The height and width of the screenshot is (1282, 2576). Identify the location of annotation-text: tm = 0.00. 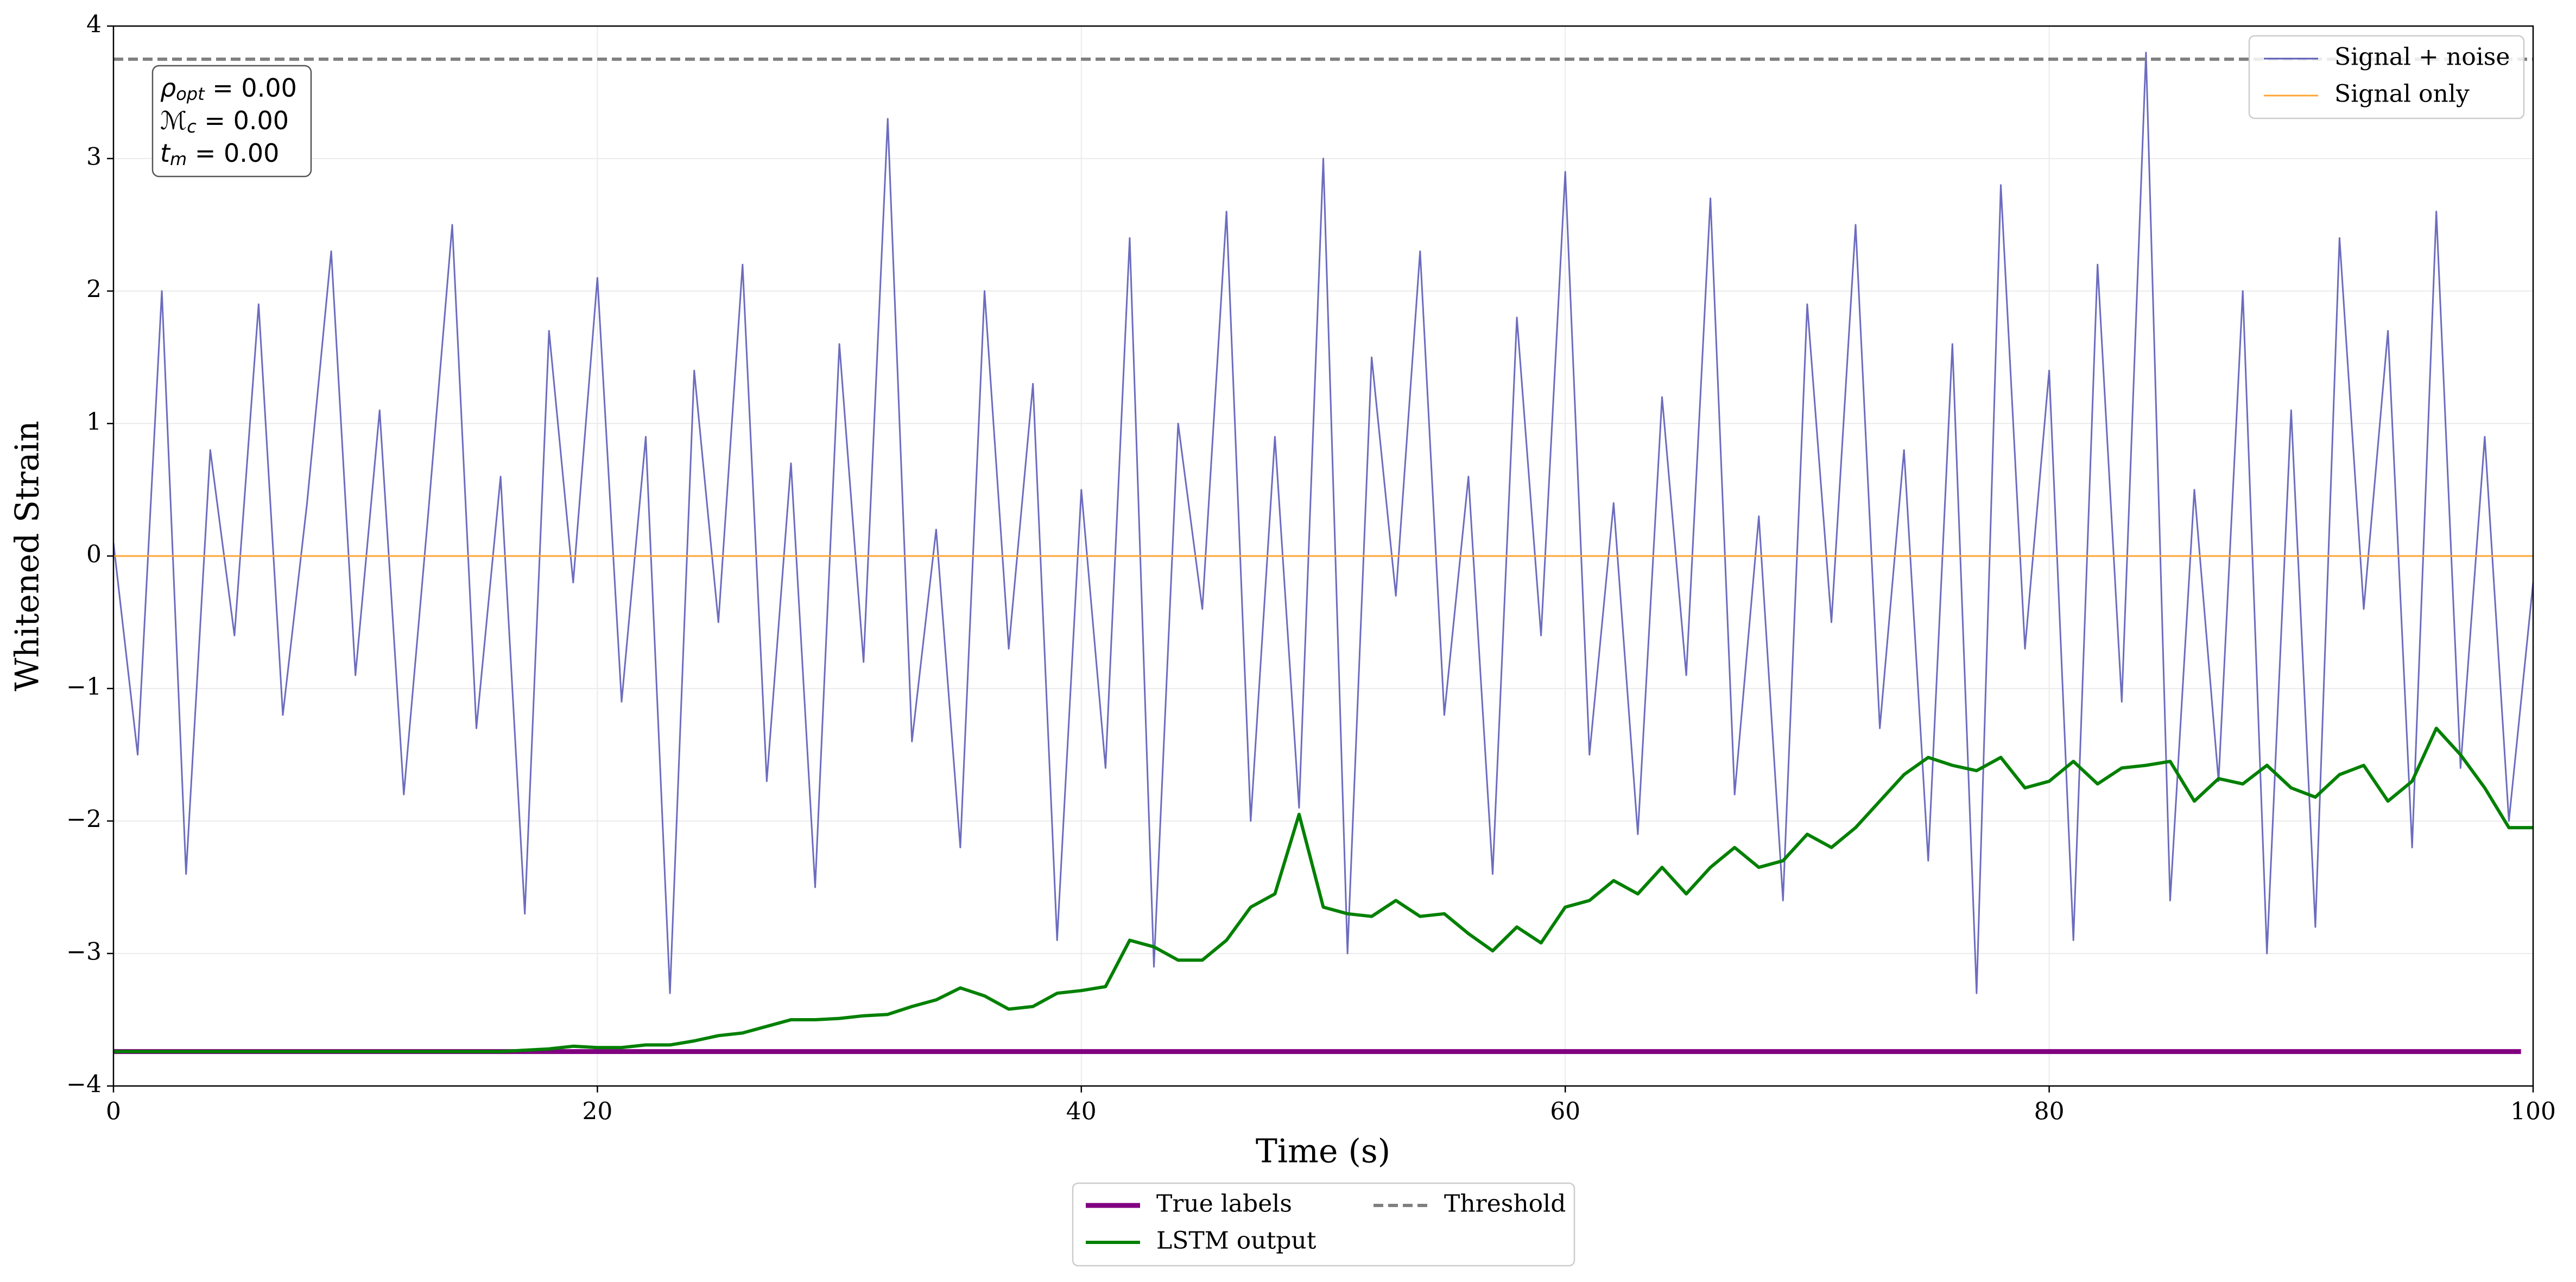
(219, 154).